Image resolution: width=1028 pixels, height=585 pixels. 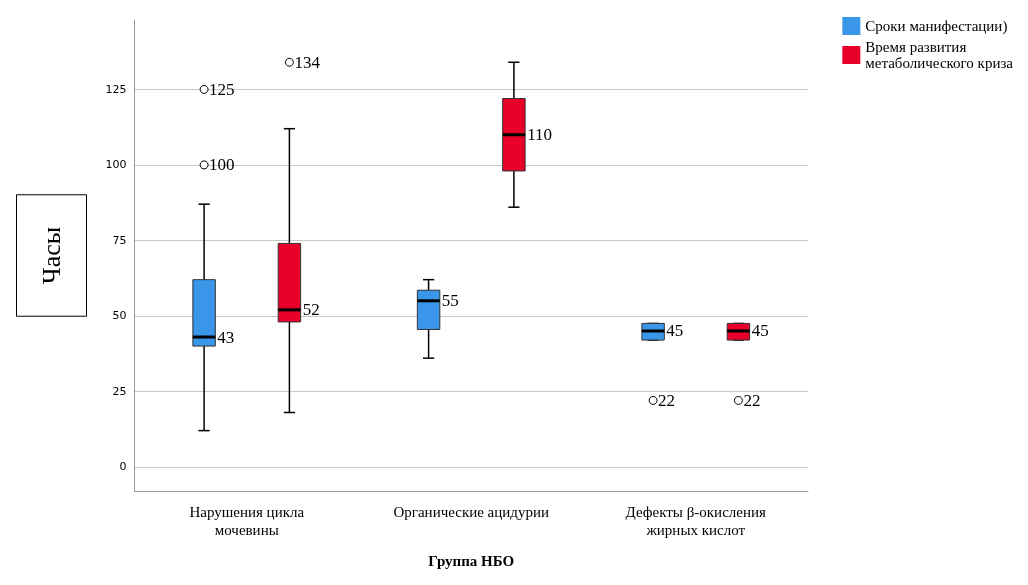 What do you see at coordinates (471, 512) in the screenshot?
I see `x-tick-label: Органические ацидурии` at bounding box center [471, 512].